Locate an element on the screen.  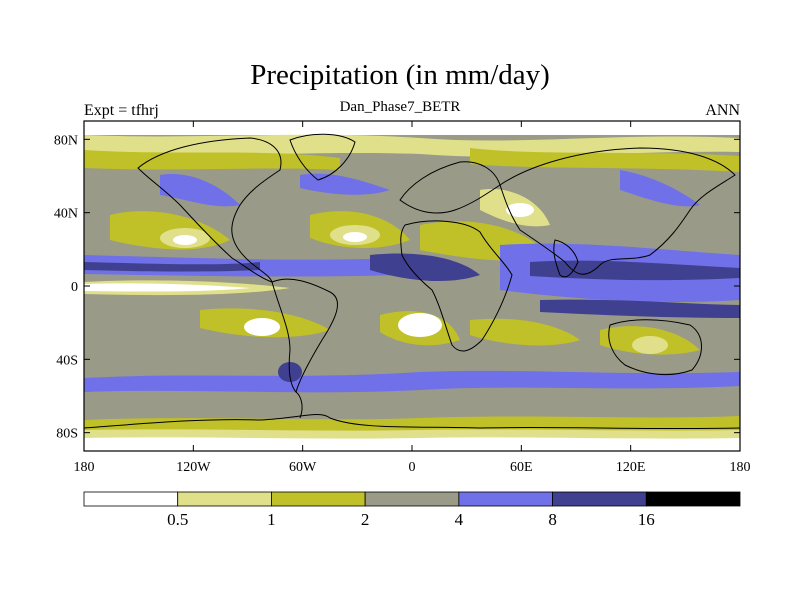
lon-tick-label: 0 is located at coordinates (412, 467).